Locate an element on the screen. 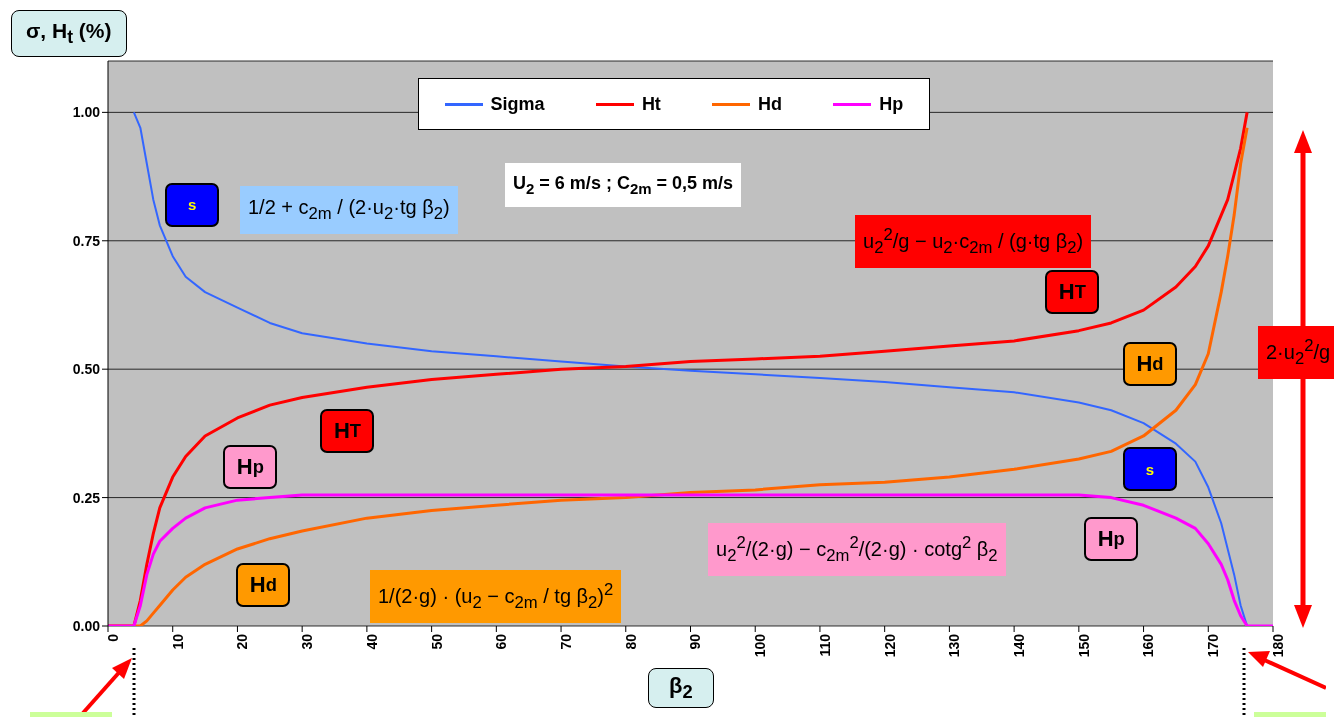 Image resolution: width=1334 pixels, height=725 pixels. x-tick-label: 180 is located at coordinates (1277, 645).